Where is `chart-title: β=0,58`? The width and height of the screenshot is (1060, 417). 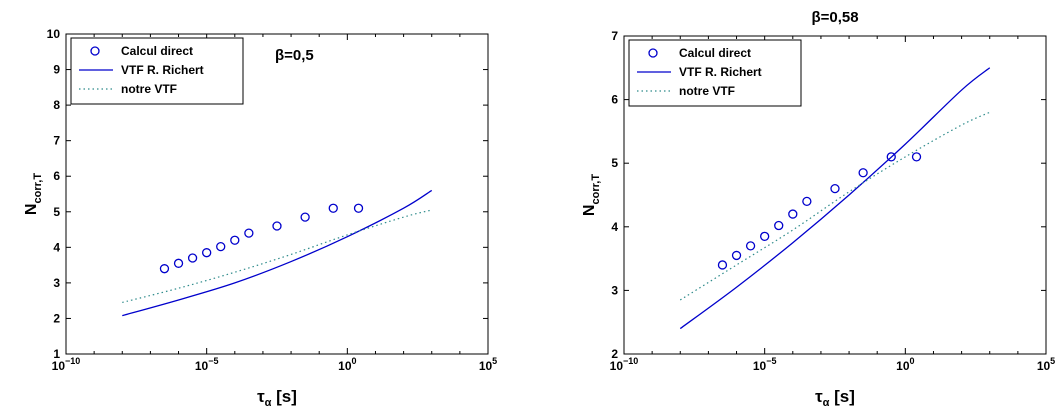 chart-title: β=0,58 is located at coordinates (834, 17).